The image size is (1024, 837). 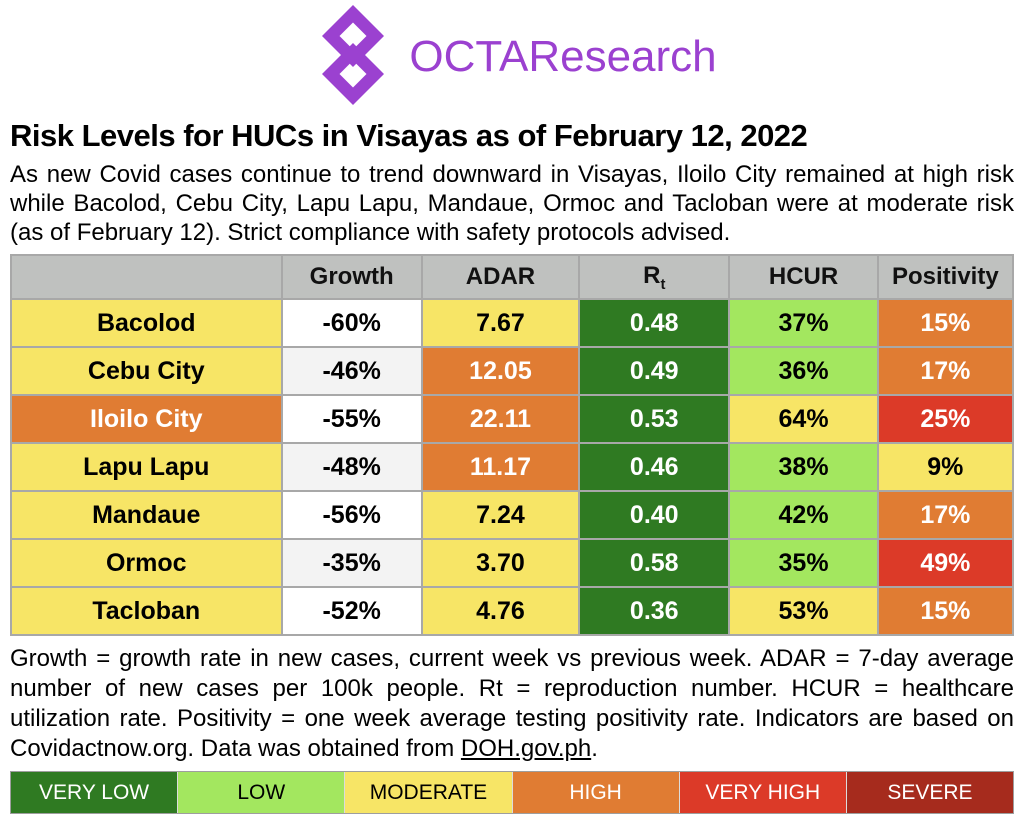 I want to click on cell-bacolod-growth: -60%, so click(x=351, y=323).